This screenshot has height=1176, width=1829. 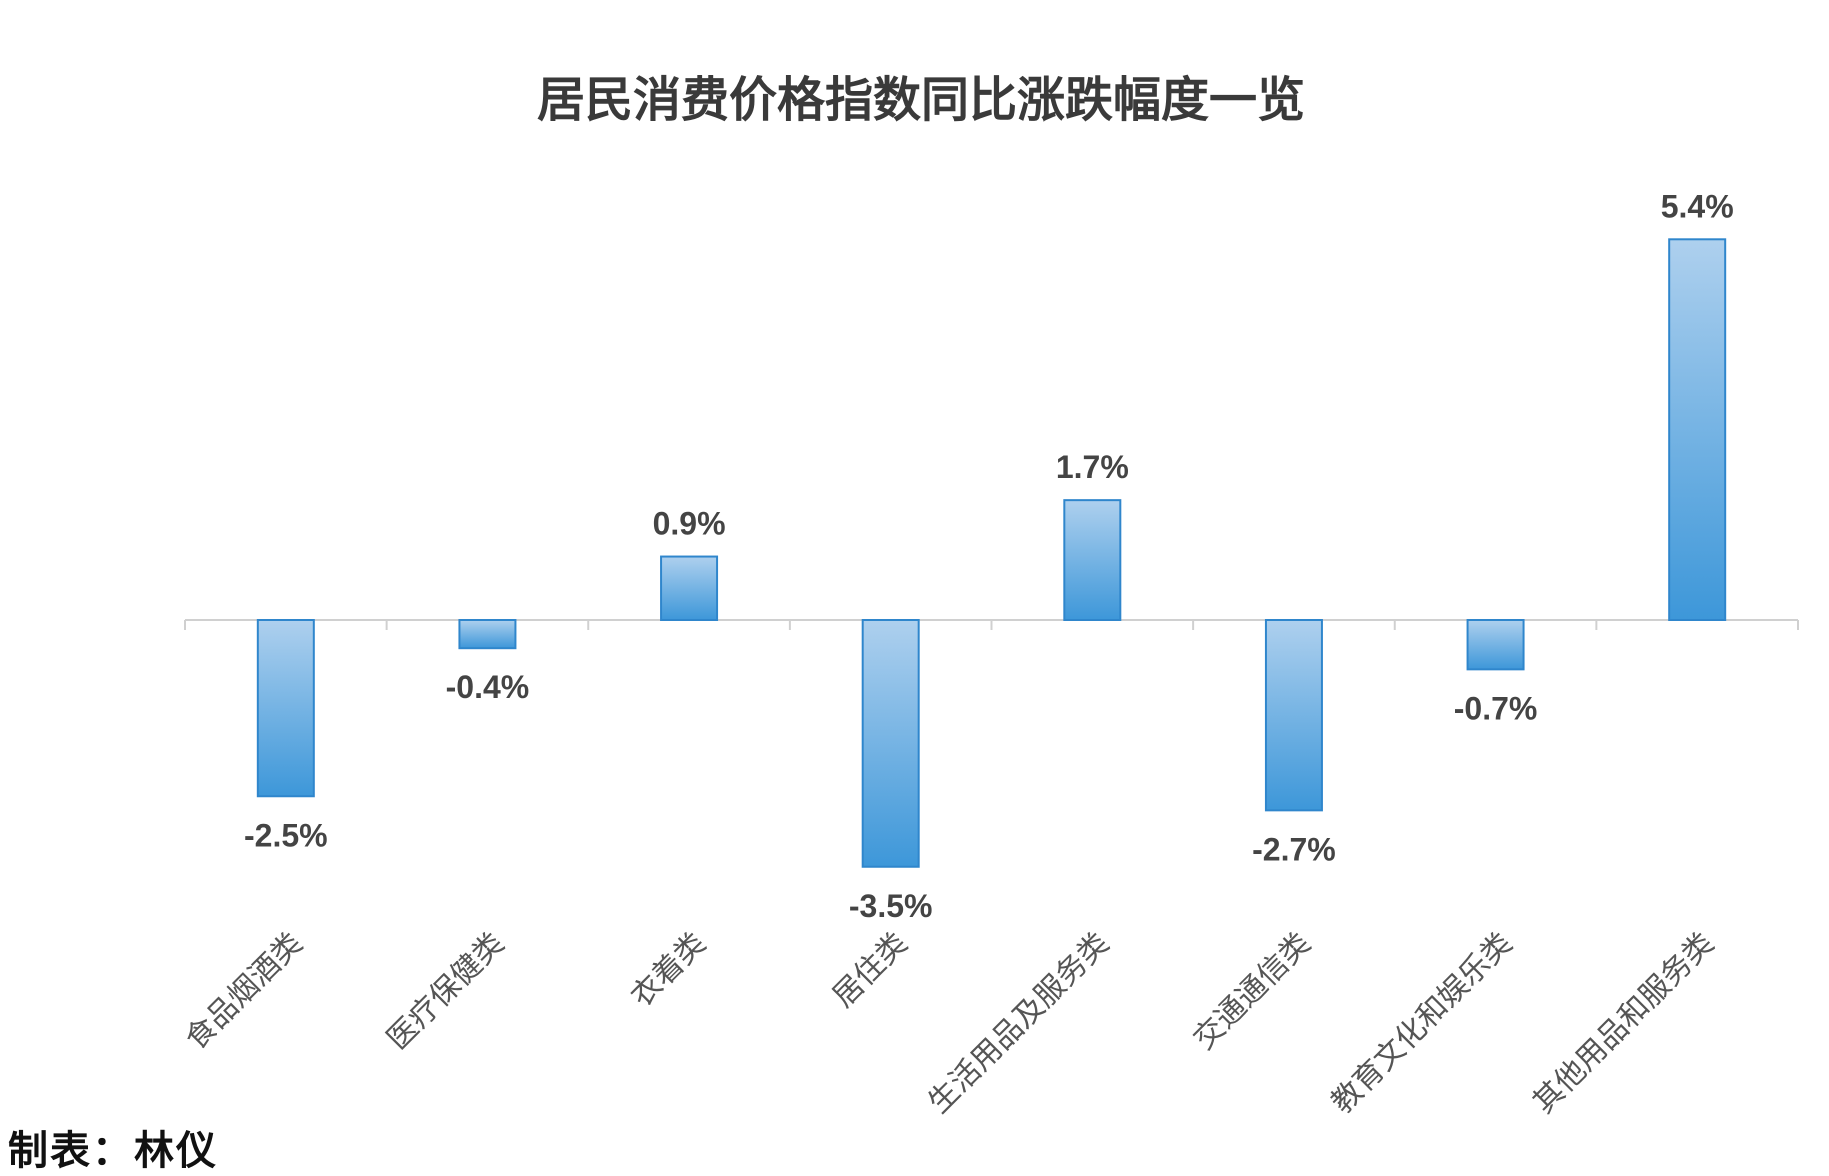 What do you see at coordinates (921, 100) in the screenshot?
I see `chart-title: 居民消费价格指数同比涨跌幅度一览` at bounding box center [921, 100].